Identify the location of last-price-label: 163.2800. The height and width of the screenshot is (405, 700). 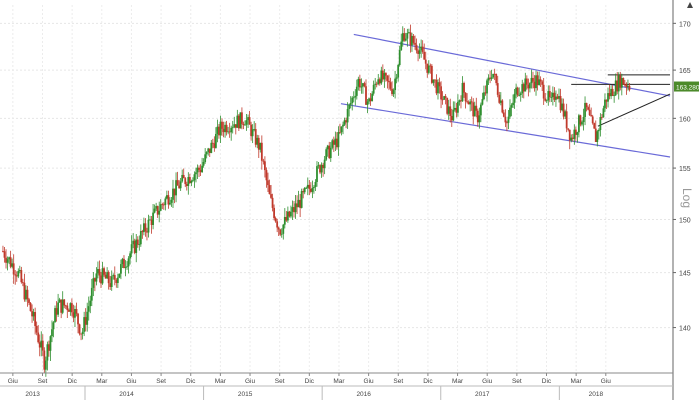
(688, 88).